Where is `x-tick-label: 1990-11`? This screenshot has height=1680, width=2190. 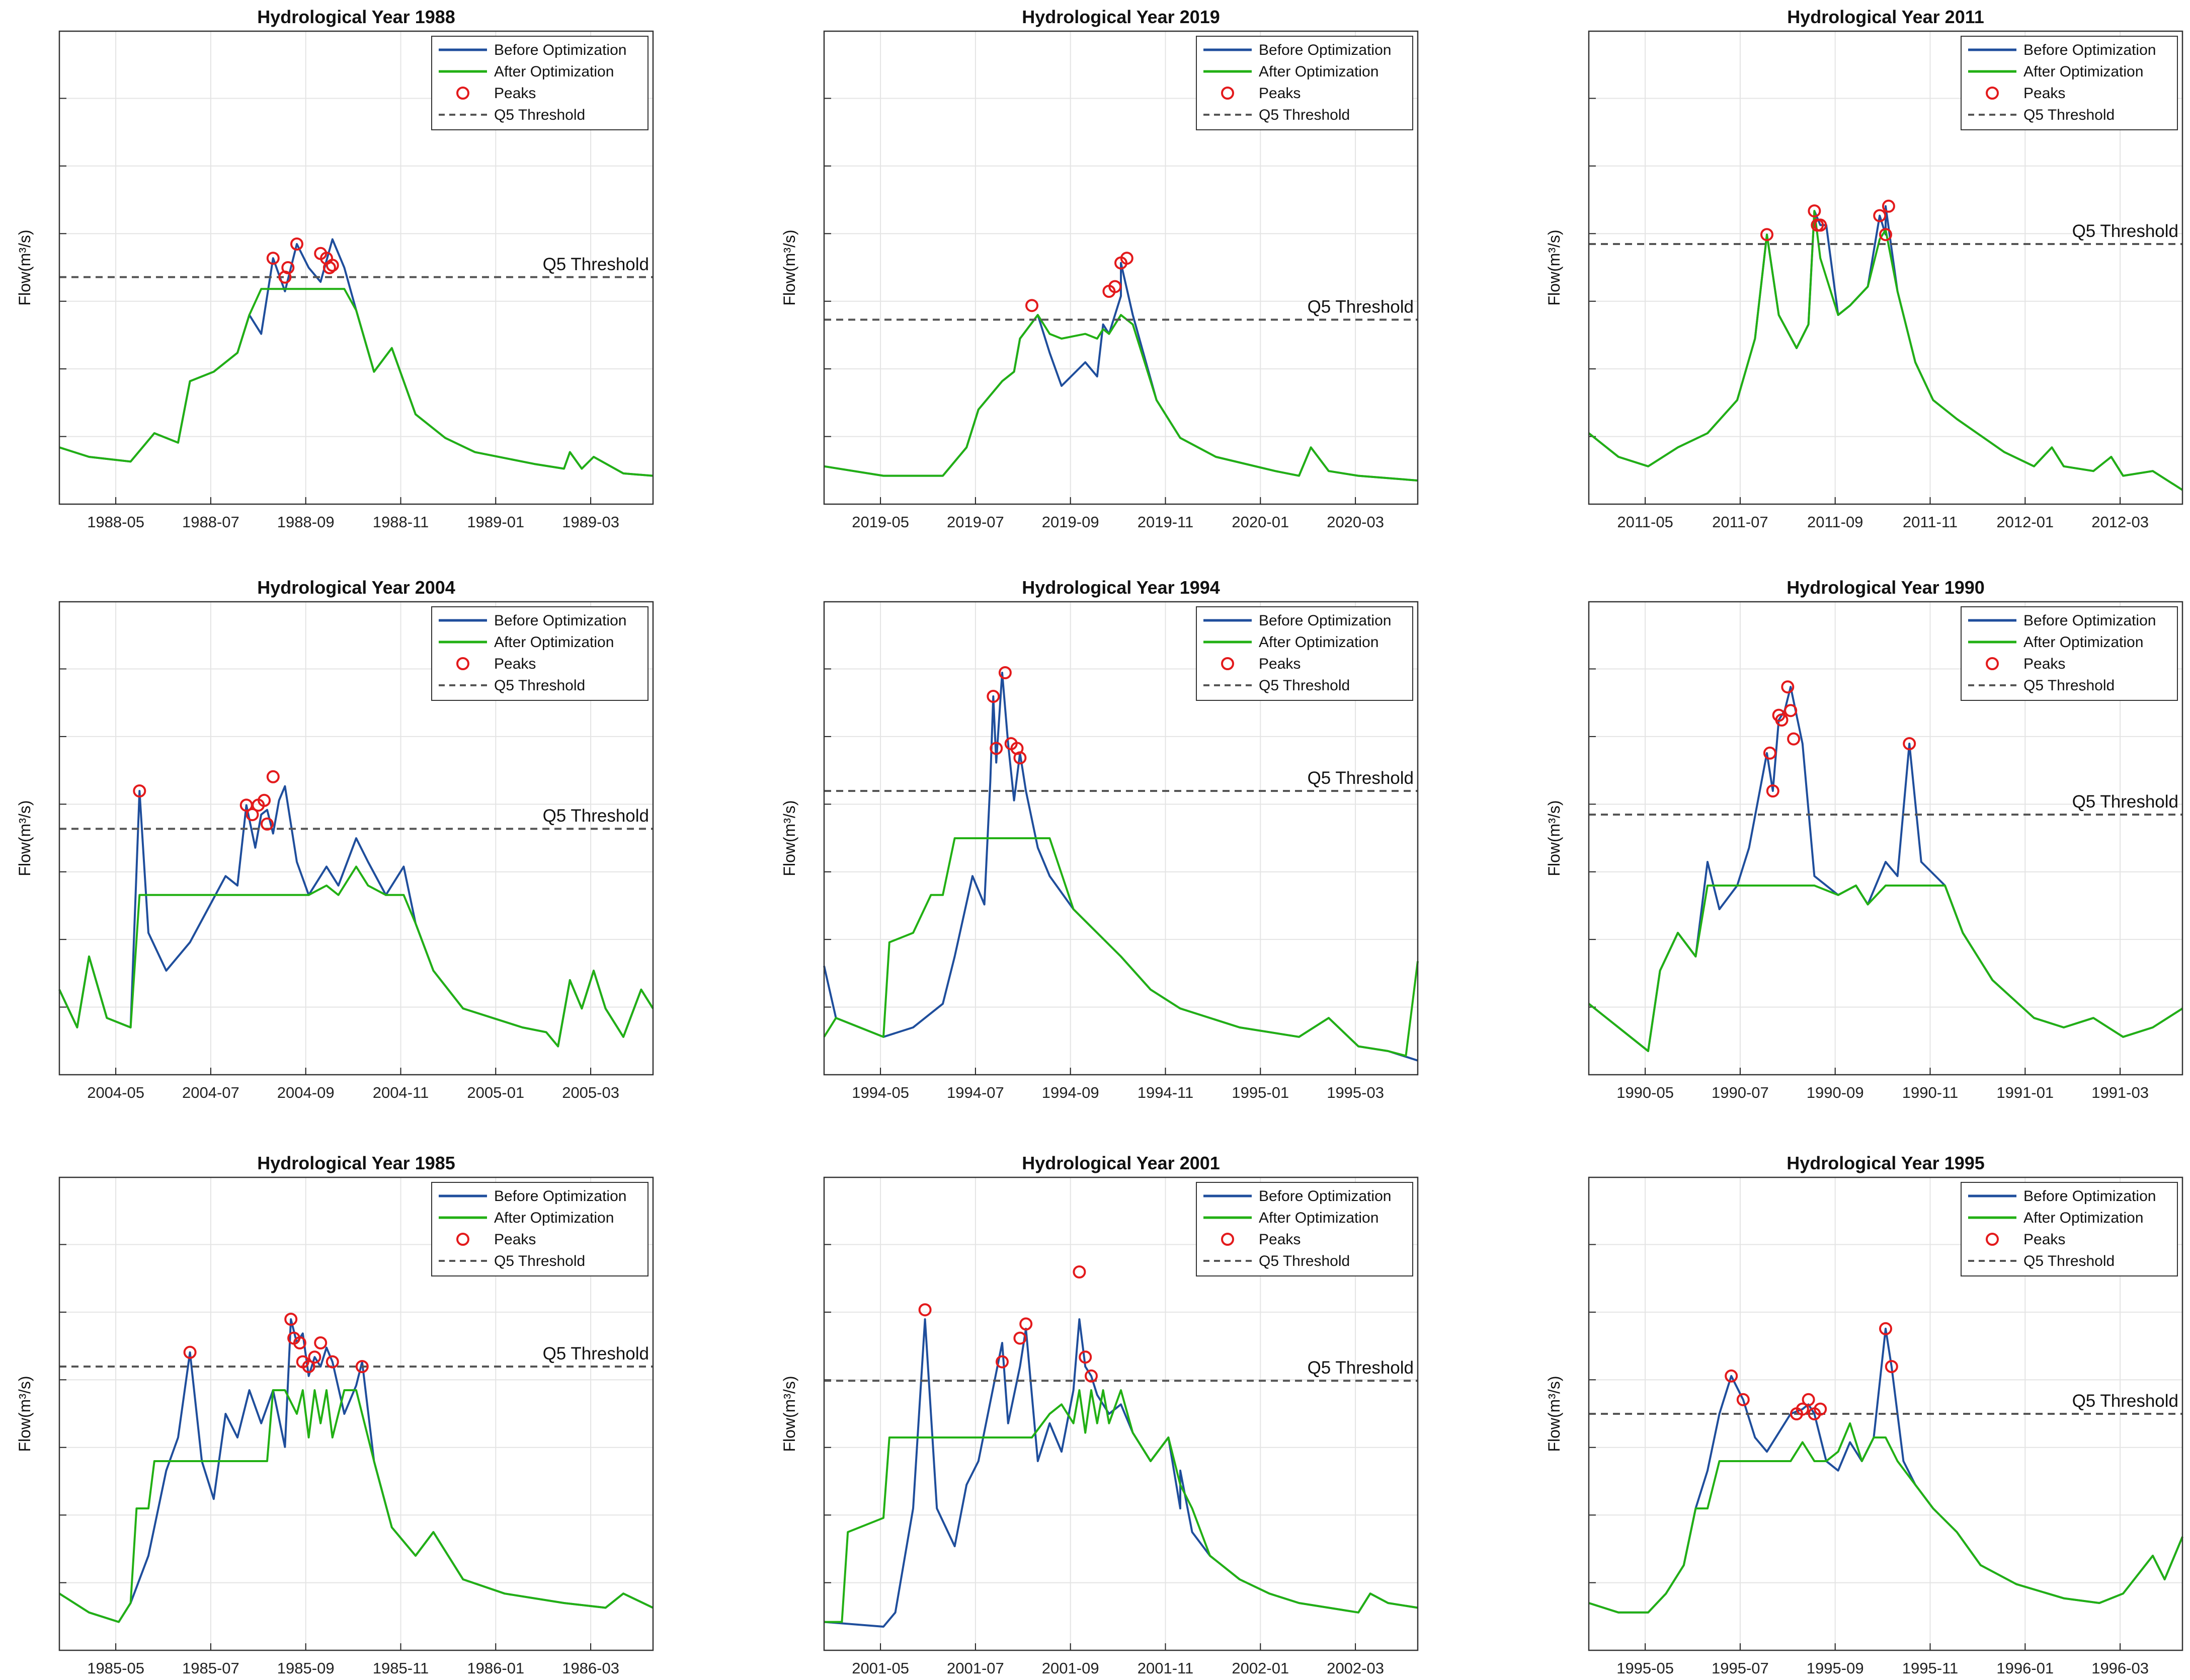 x-tick-label: 1990-11 is located at coordinates (1930, 1092).